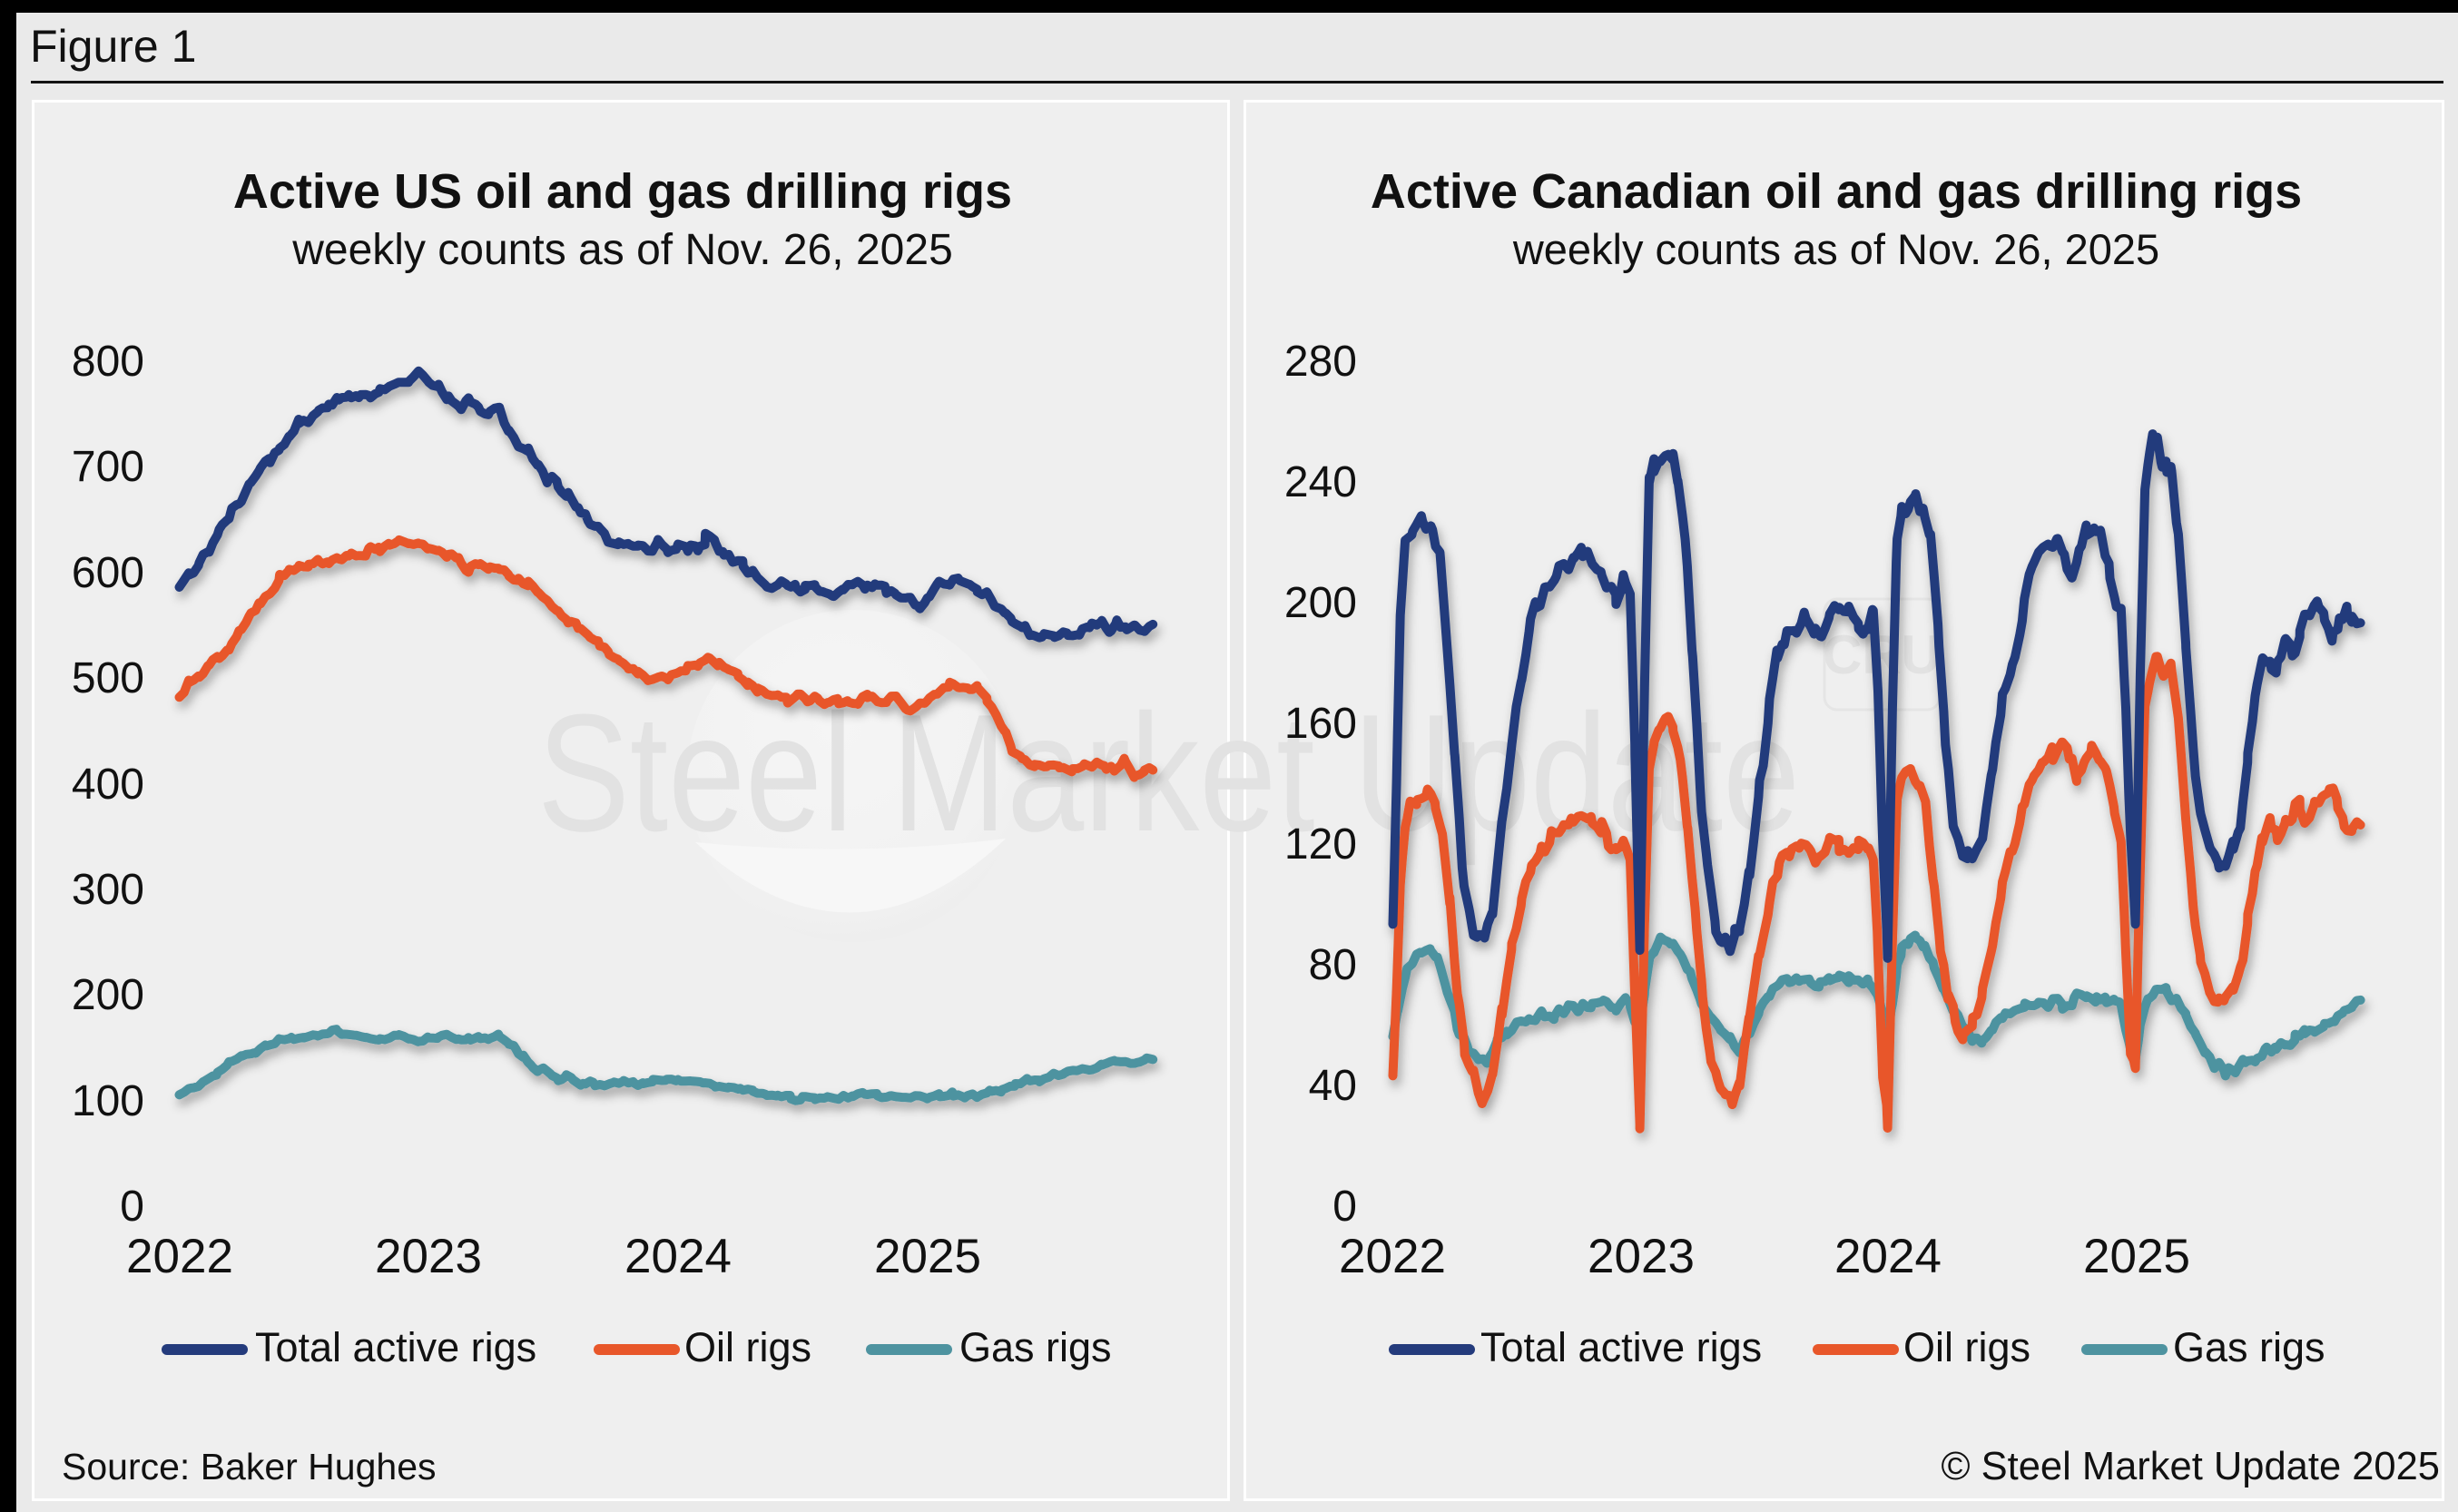 The image size is (2458, 1512). I want to click on svg-text: 40, so click(1333, 1086).